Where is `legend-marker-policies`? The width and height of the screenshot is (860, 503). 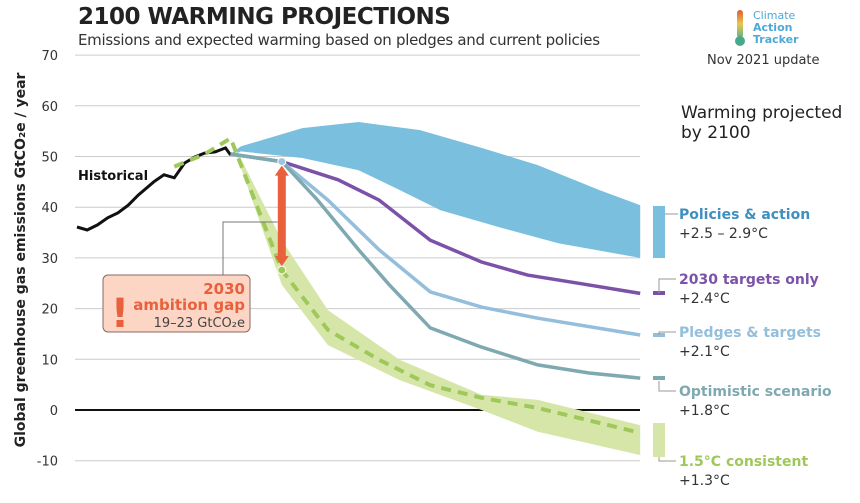
legend-marker-policies is located at coordinates (659, 232).